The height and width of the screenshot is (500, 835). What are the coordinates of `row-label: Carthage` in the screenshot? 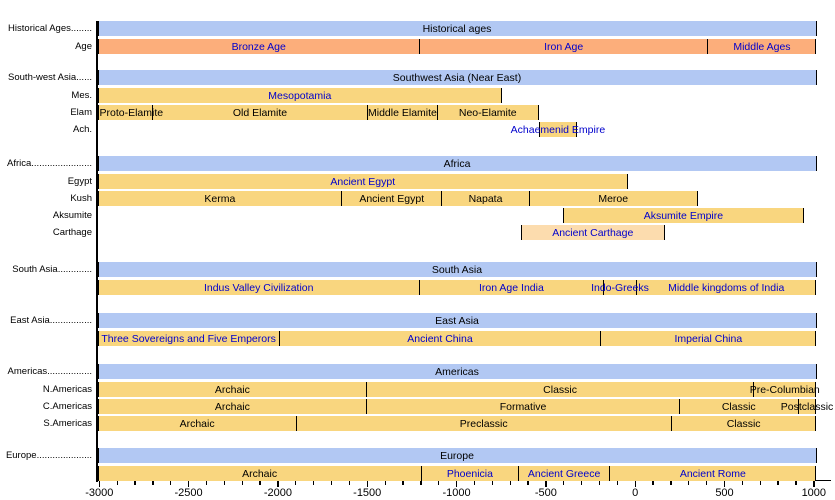 It's located at (72, 232).